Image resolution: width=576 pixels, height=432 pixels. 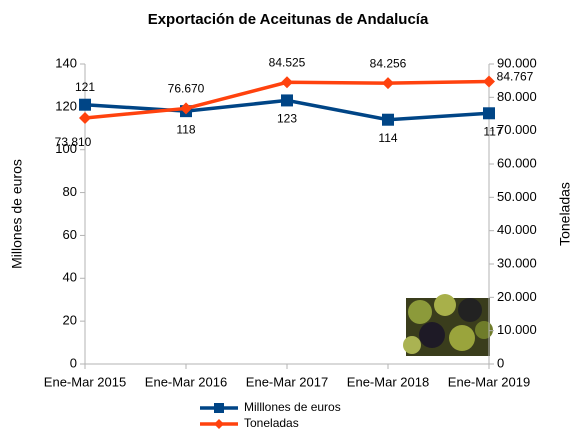 I want to click on data-label: 118, so click(x=185, y=129).